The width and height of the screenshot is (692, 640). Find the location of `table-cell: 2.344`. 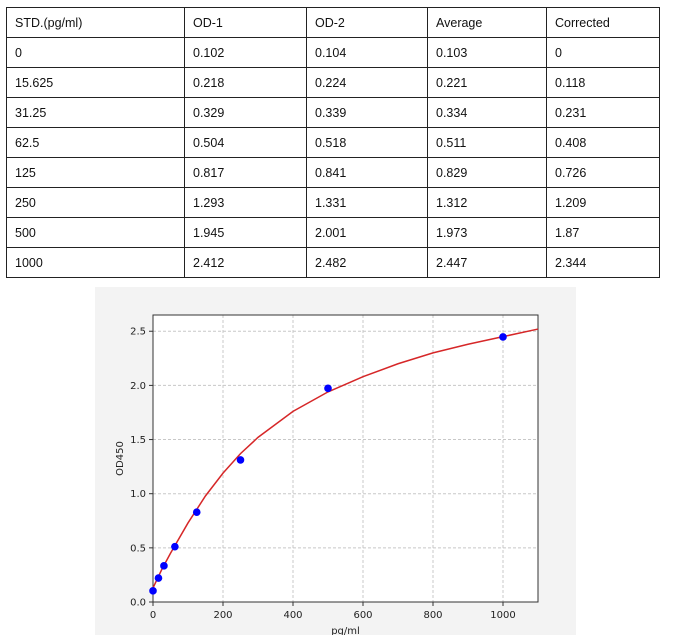

table-cell: 2.344 is located at coordinates (603, 262).